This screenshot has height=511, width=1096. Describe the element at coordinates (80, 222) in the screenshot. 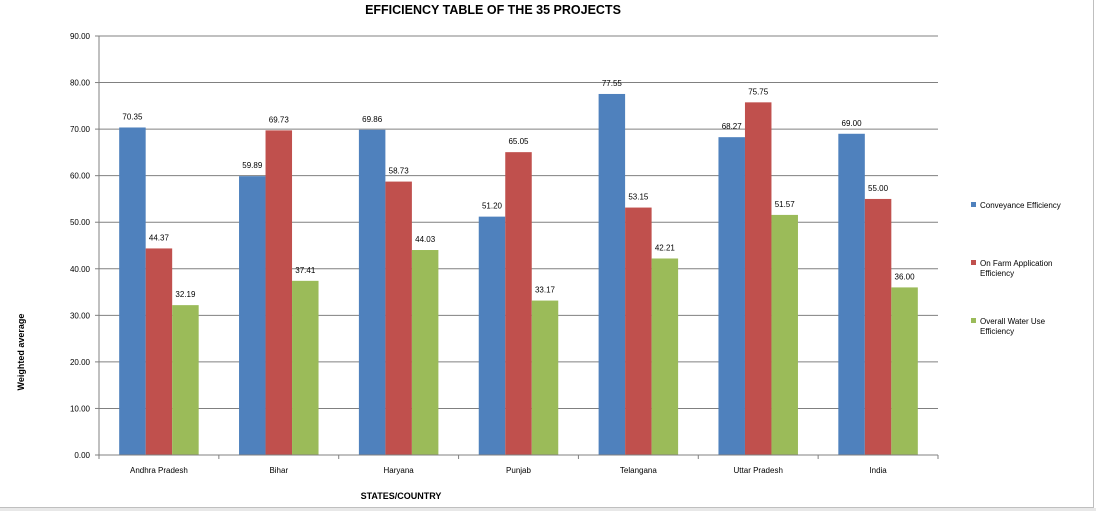

I see `y-tick-label: 50.00` at that location.